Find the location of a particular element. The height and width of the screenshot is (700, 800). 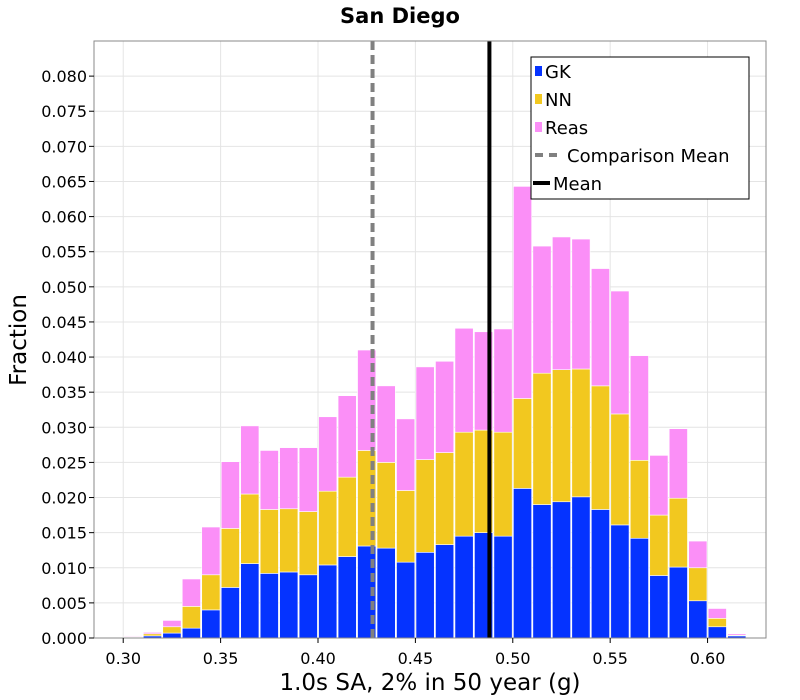

legend-label-gk: GK is located at coordinates (558, 72).